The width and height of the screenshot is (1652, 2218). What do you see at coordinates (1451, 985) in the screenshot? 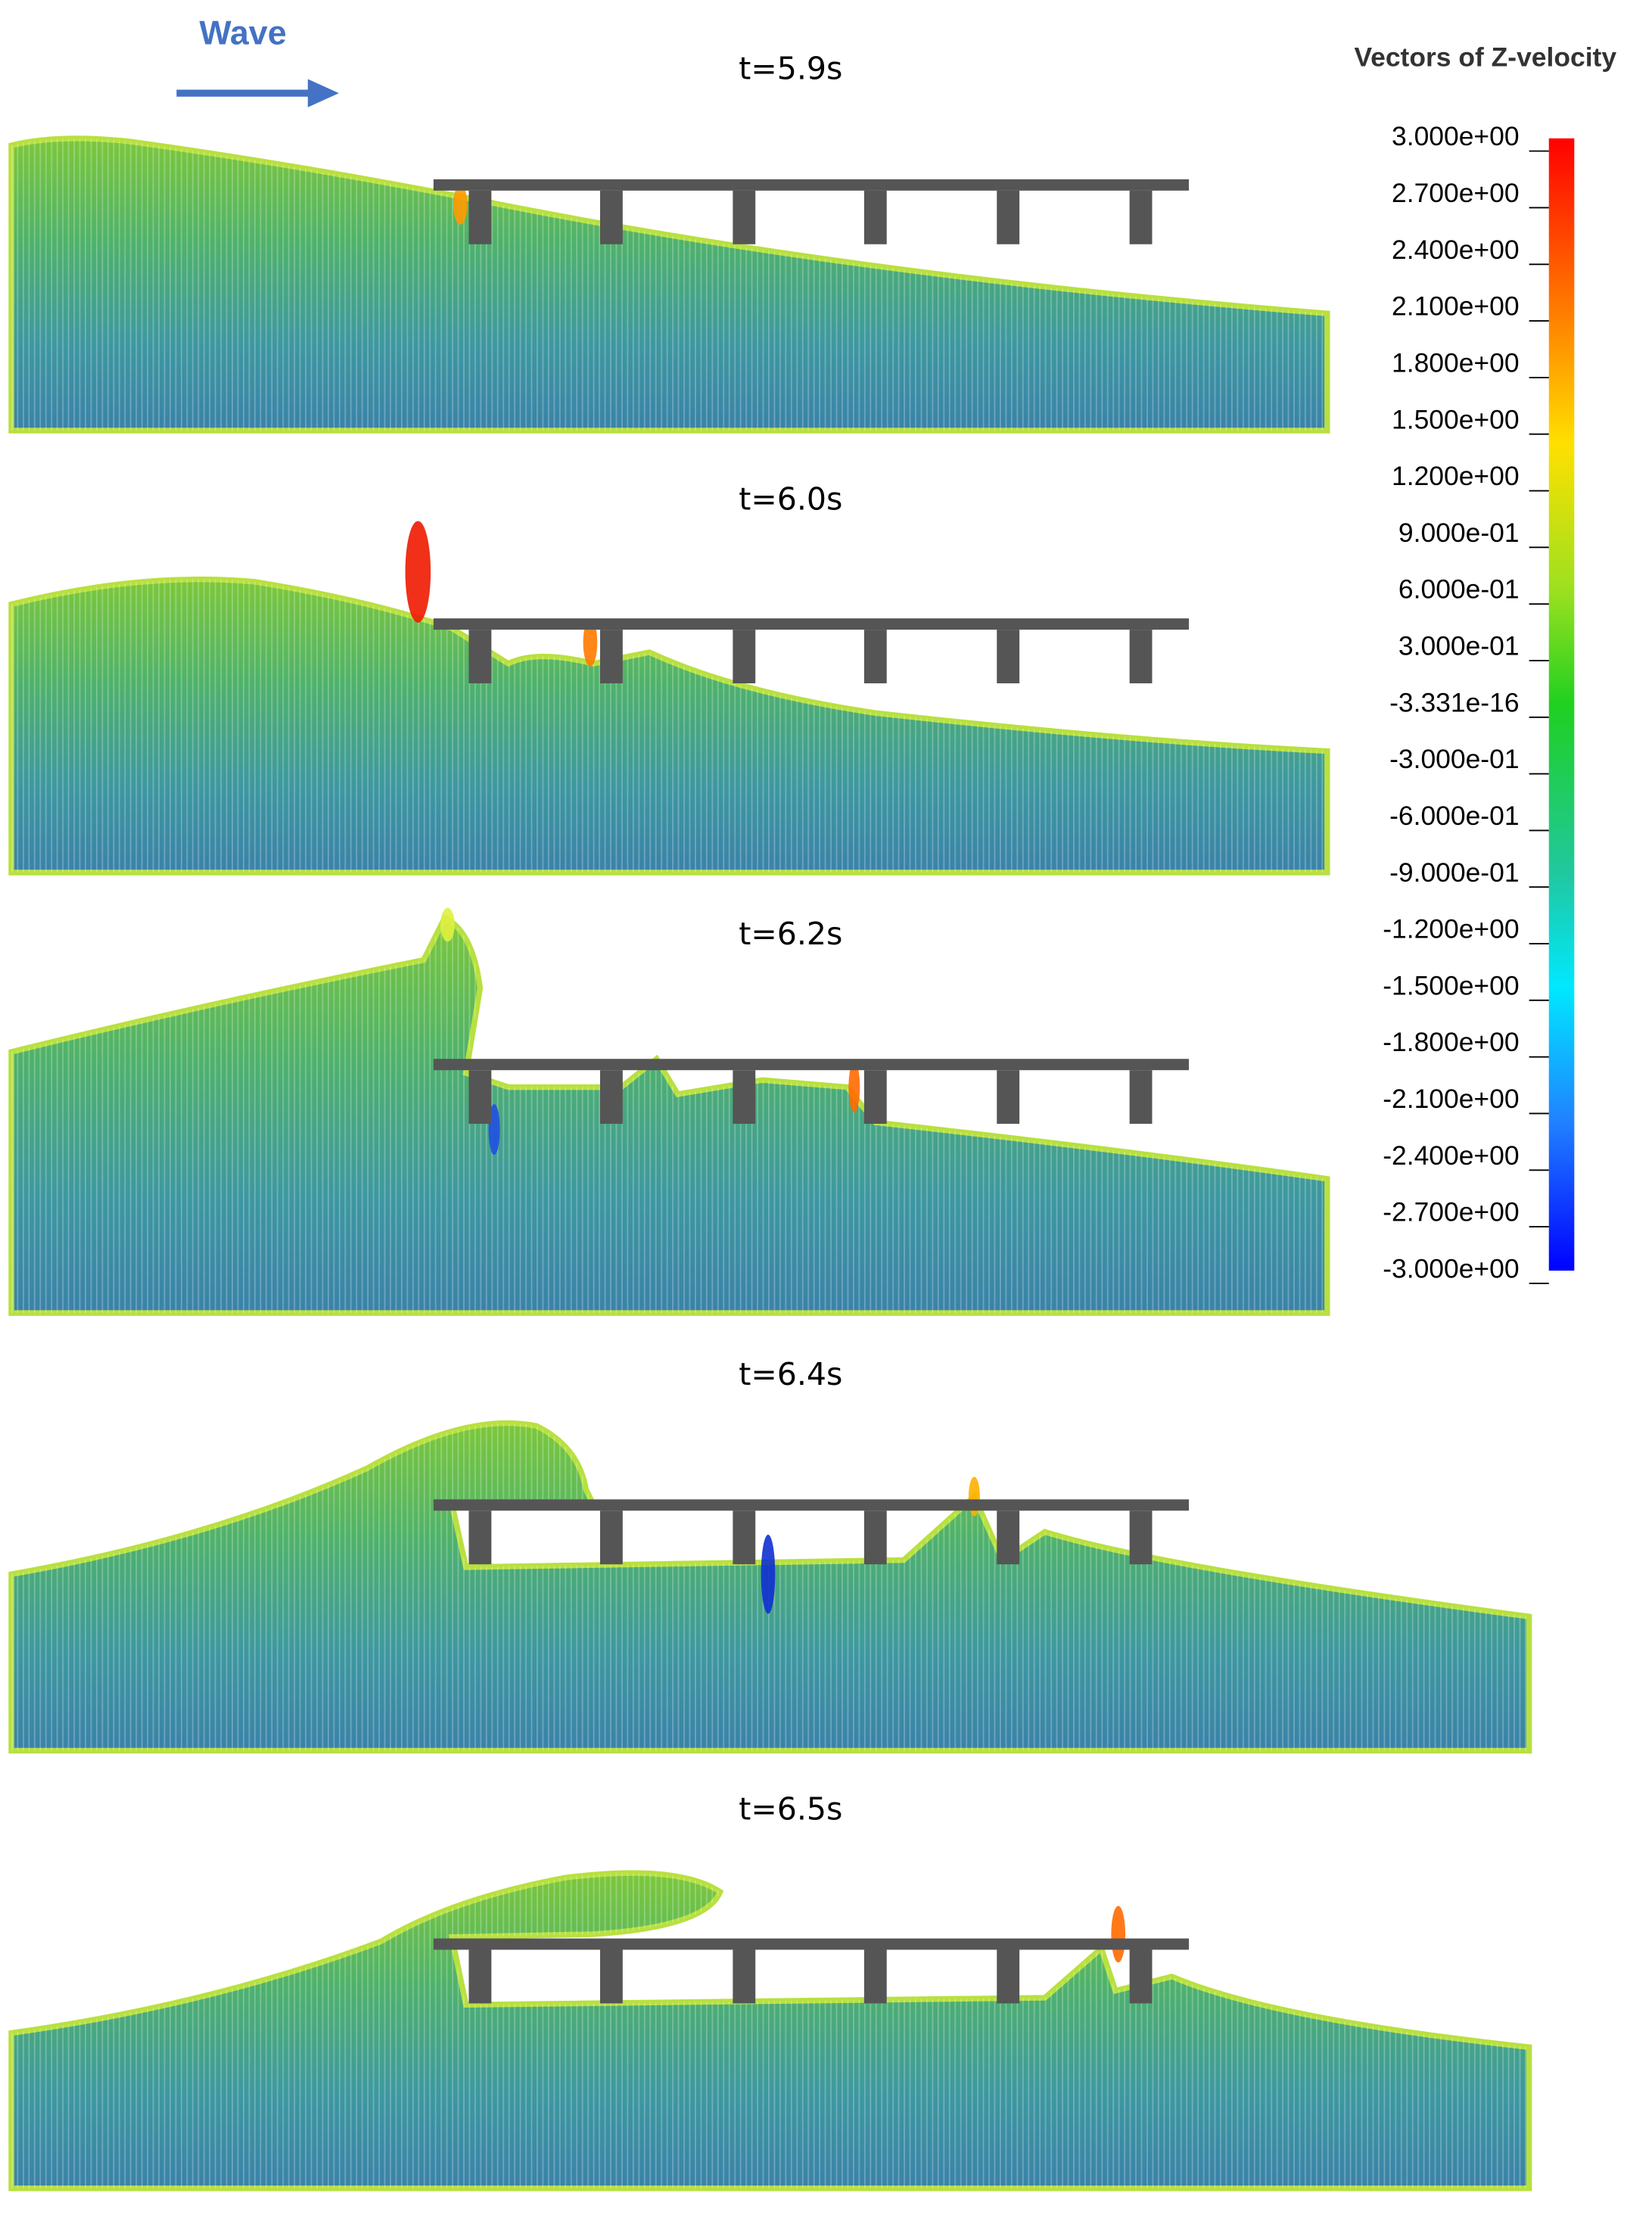
I see `colorbar-tick-label: -1.500e+00` at bounding box center [1451, 985].